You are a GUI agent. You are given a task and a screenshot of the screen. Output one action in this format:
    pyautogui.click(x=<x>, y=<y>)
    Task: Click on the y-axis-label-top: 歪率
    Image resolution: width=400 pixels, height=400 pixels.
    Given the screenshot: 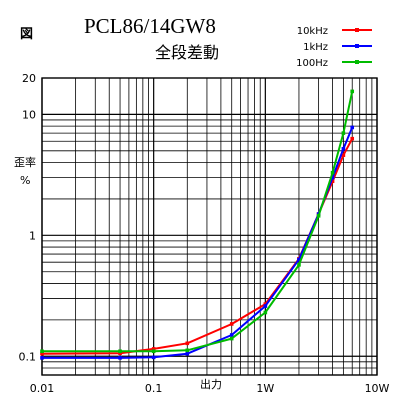 What is the action you would take?
    pyautogui.click(x=25, y=162)
    